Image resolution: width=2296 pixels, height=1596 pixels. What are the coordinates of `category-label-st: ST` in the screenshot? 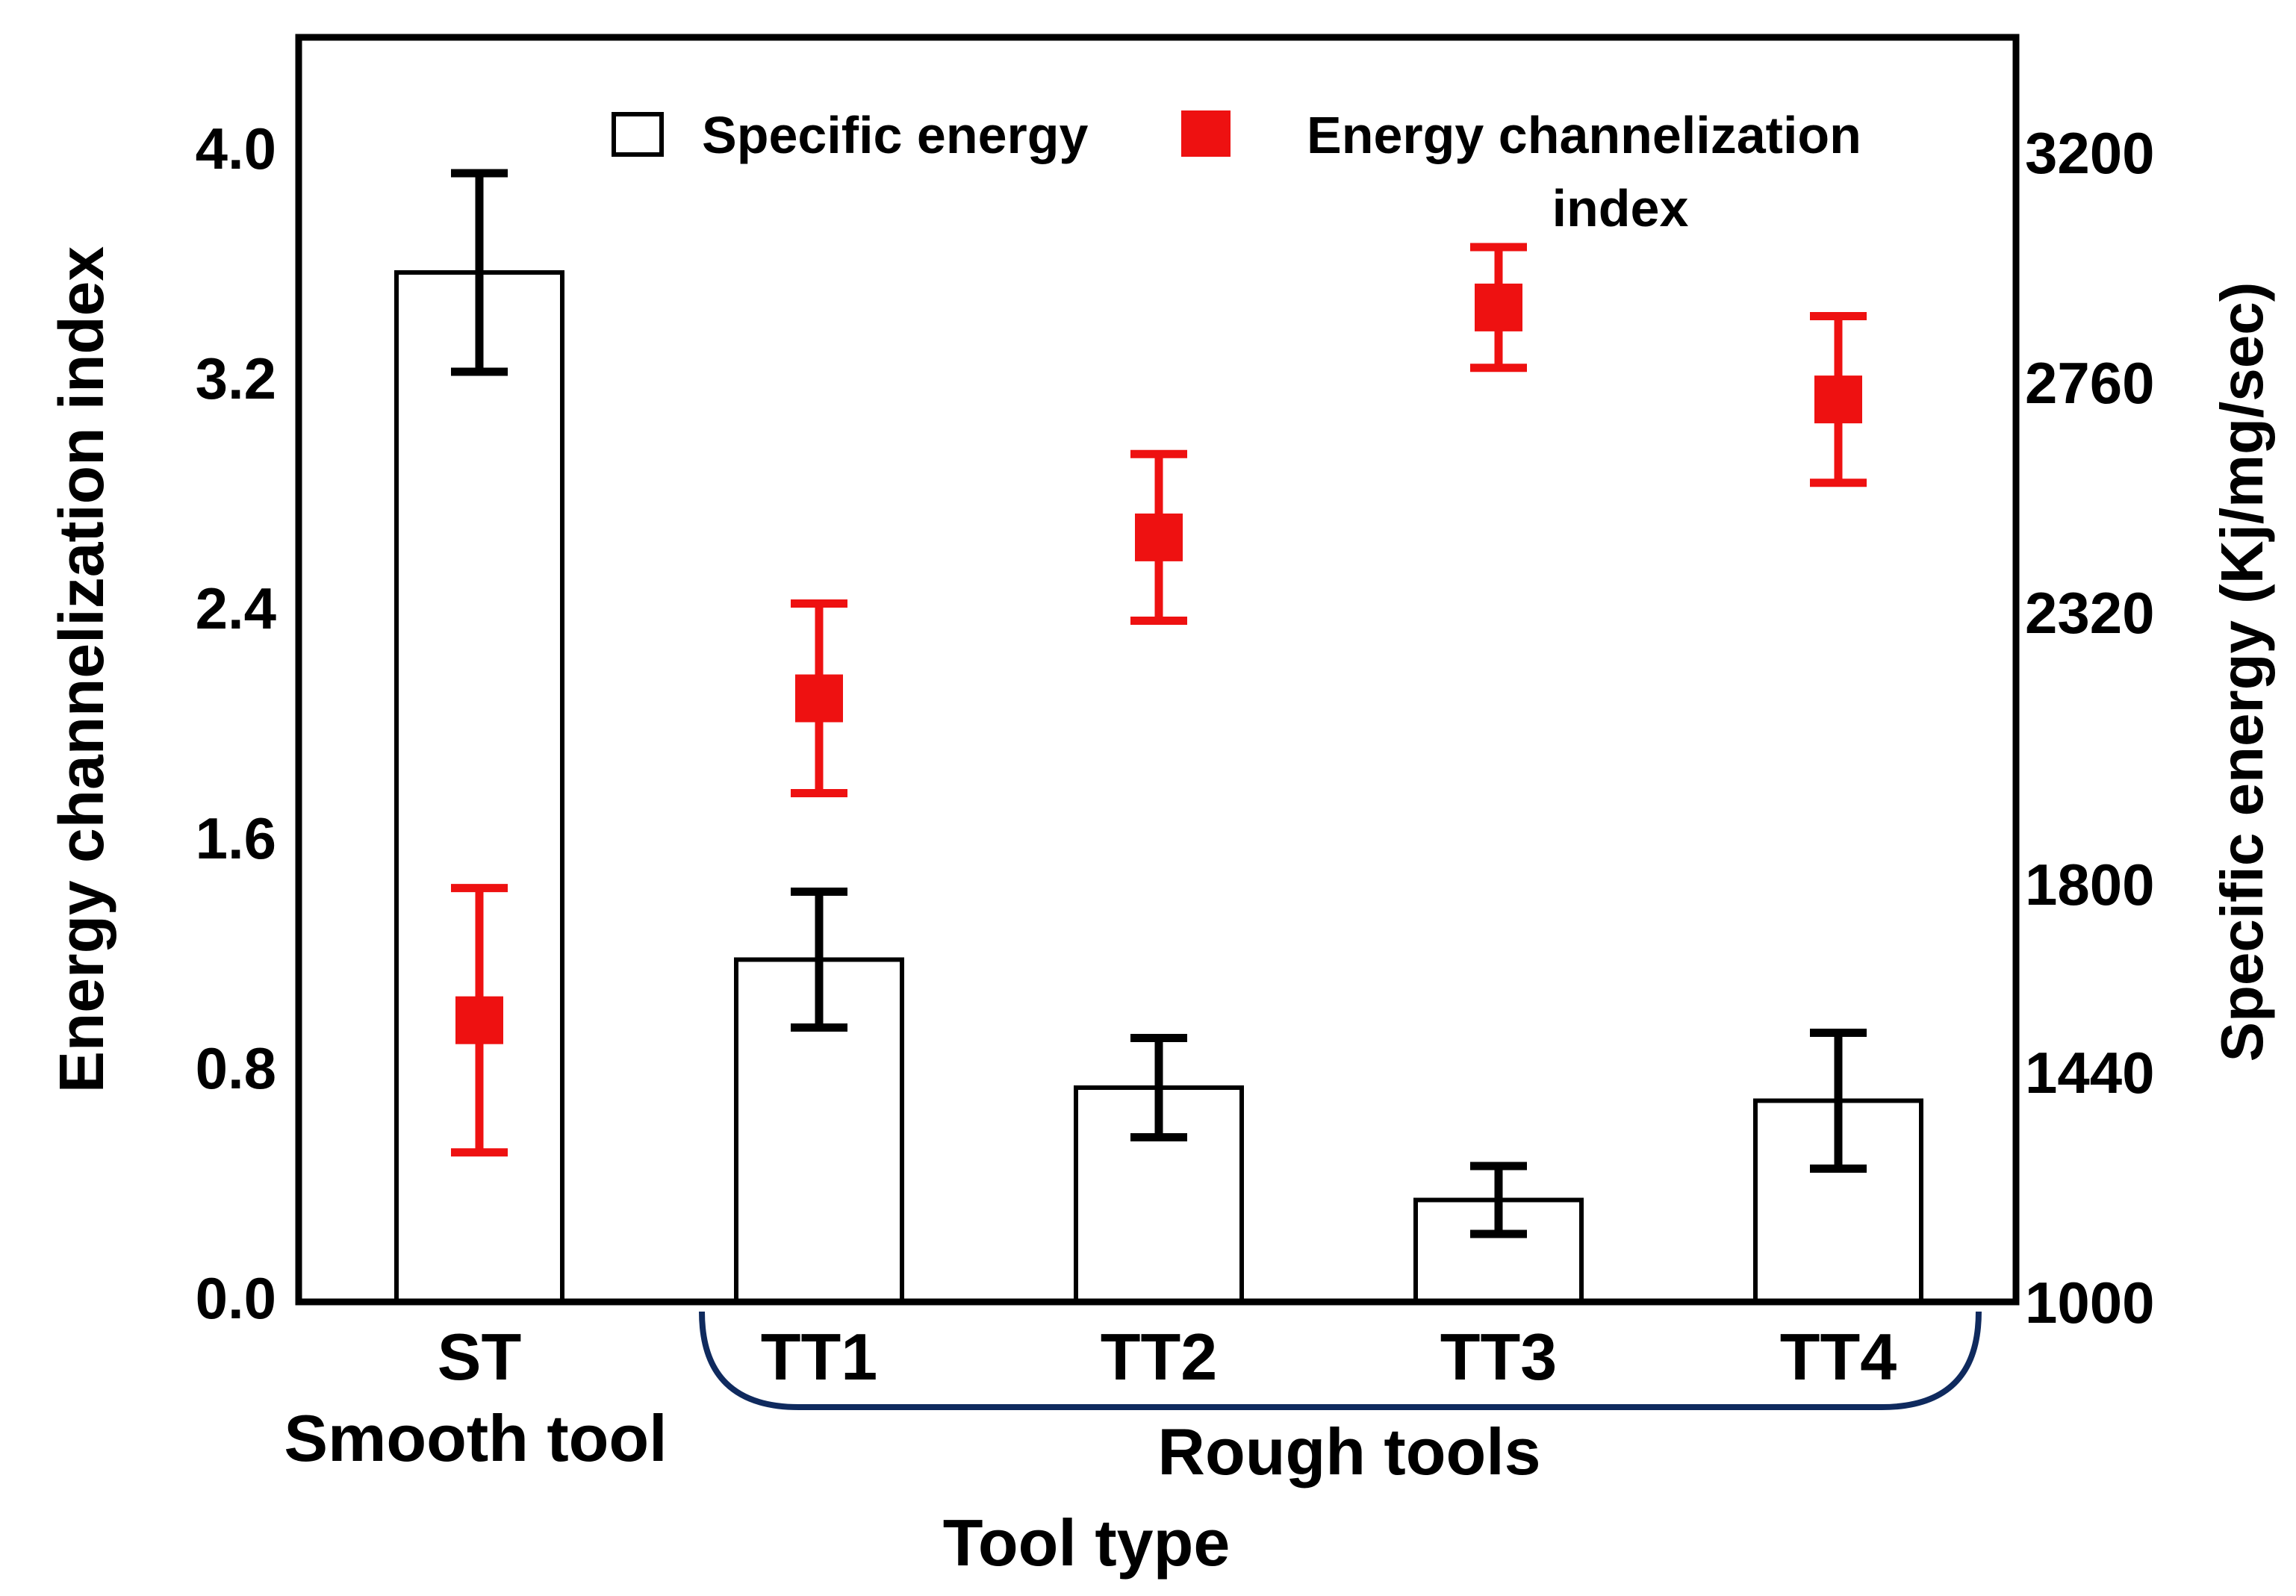 It's located at (479, 1357).